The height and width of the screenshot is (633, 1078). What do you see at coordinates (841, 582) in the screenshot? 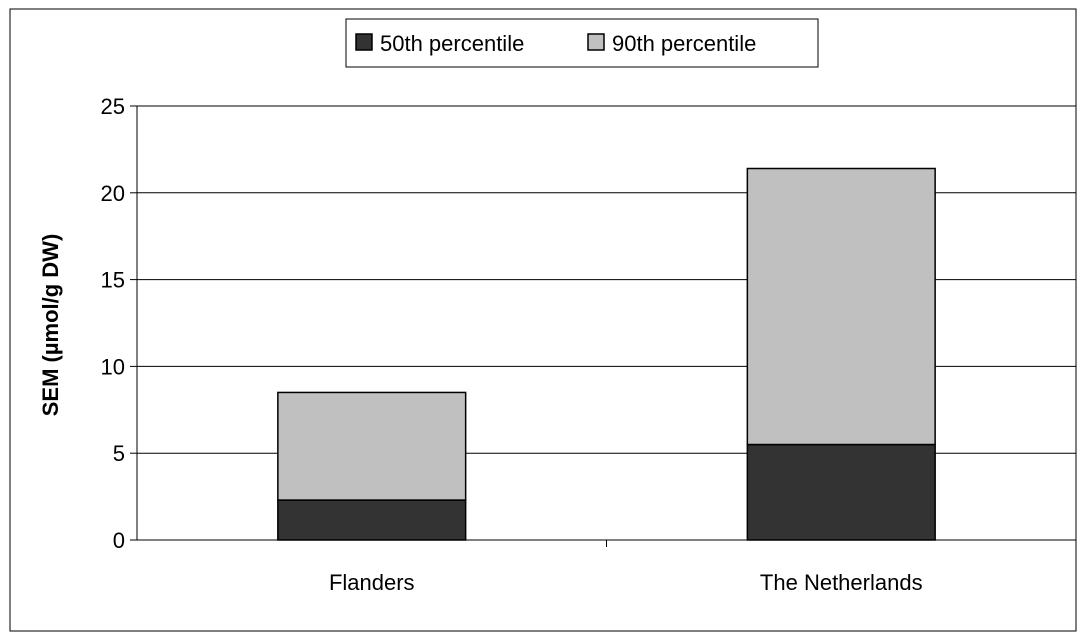
I see `x-category-label: The Netherlands` at bounding box center [841, 582].